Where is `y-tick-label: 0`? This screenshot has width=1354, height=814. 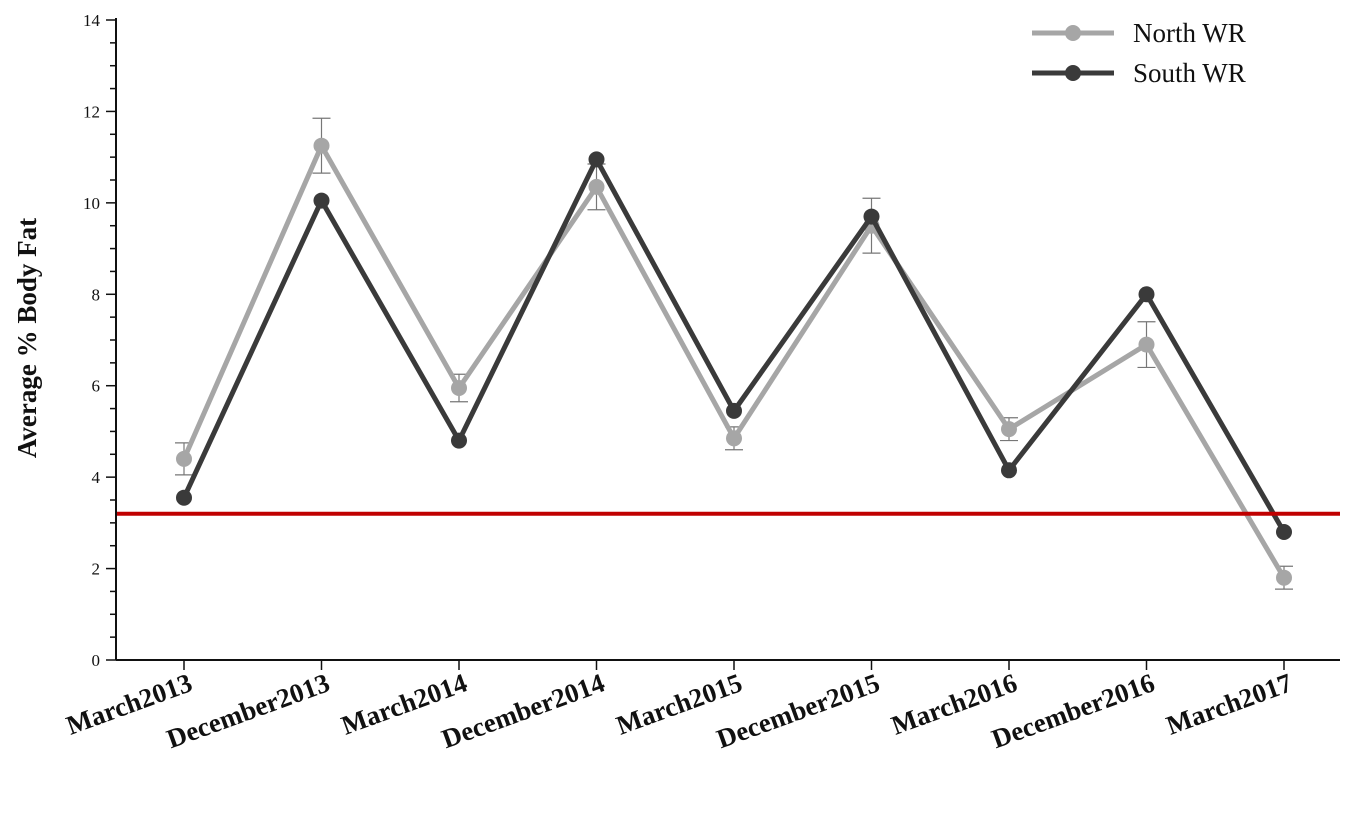 y-tick-label: 0 is located at coordinates (96, 660).